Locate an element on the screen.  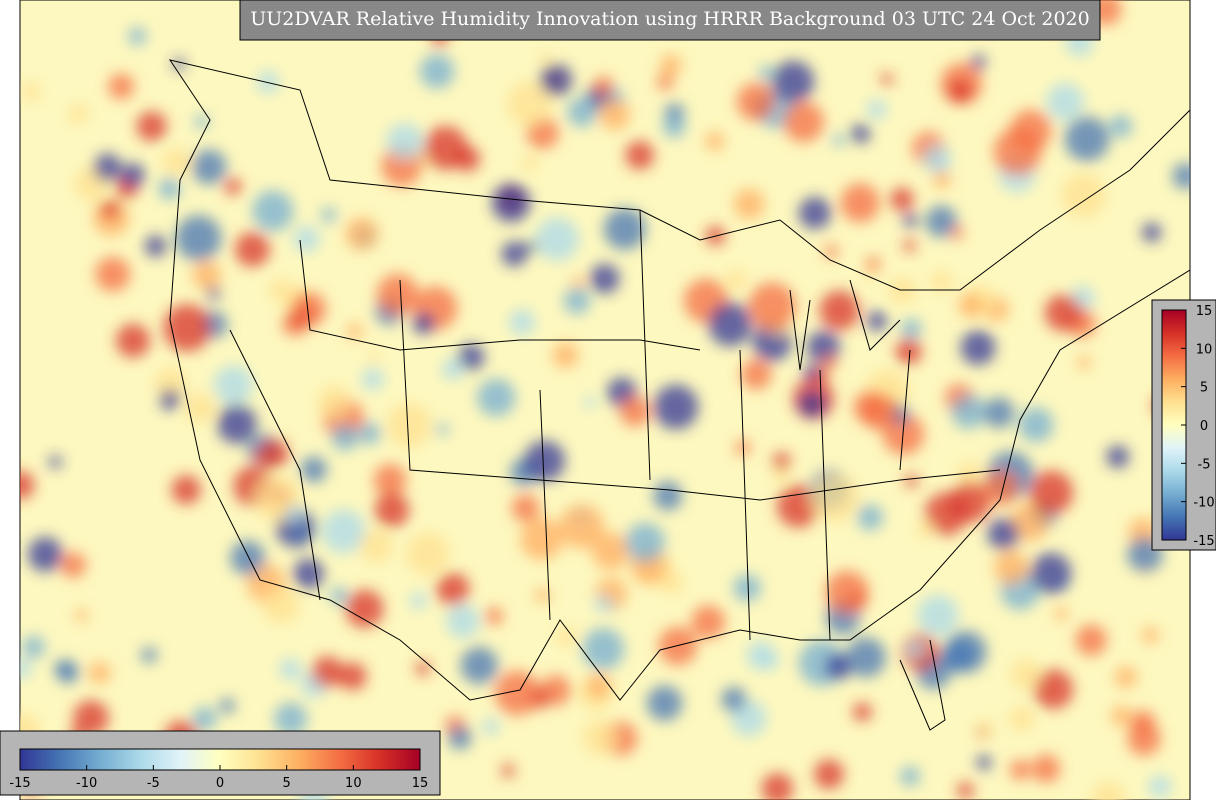
title-box is located at coordinates (670, 20).